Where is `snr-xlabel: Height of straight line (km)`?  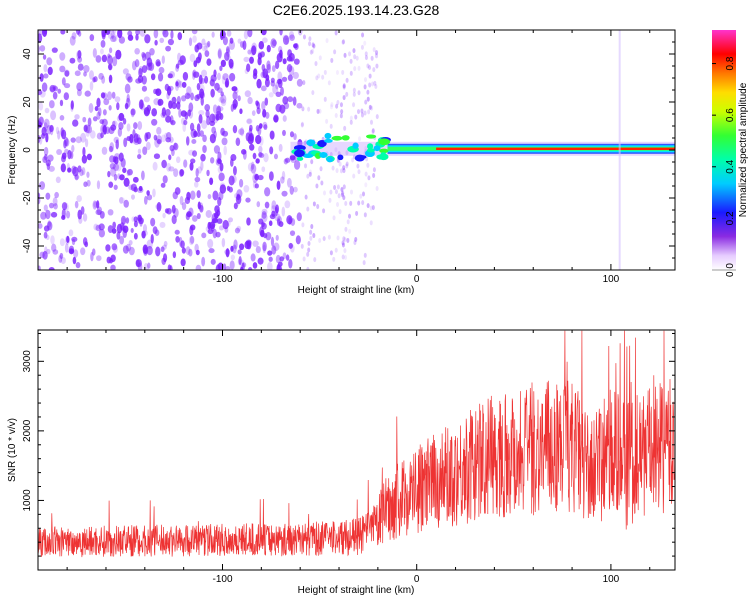 snr-xlabel: Height of straight line (km) is located at coordinates (356, 590).